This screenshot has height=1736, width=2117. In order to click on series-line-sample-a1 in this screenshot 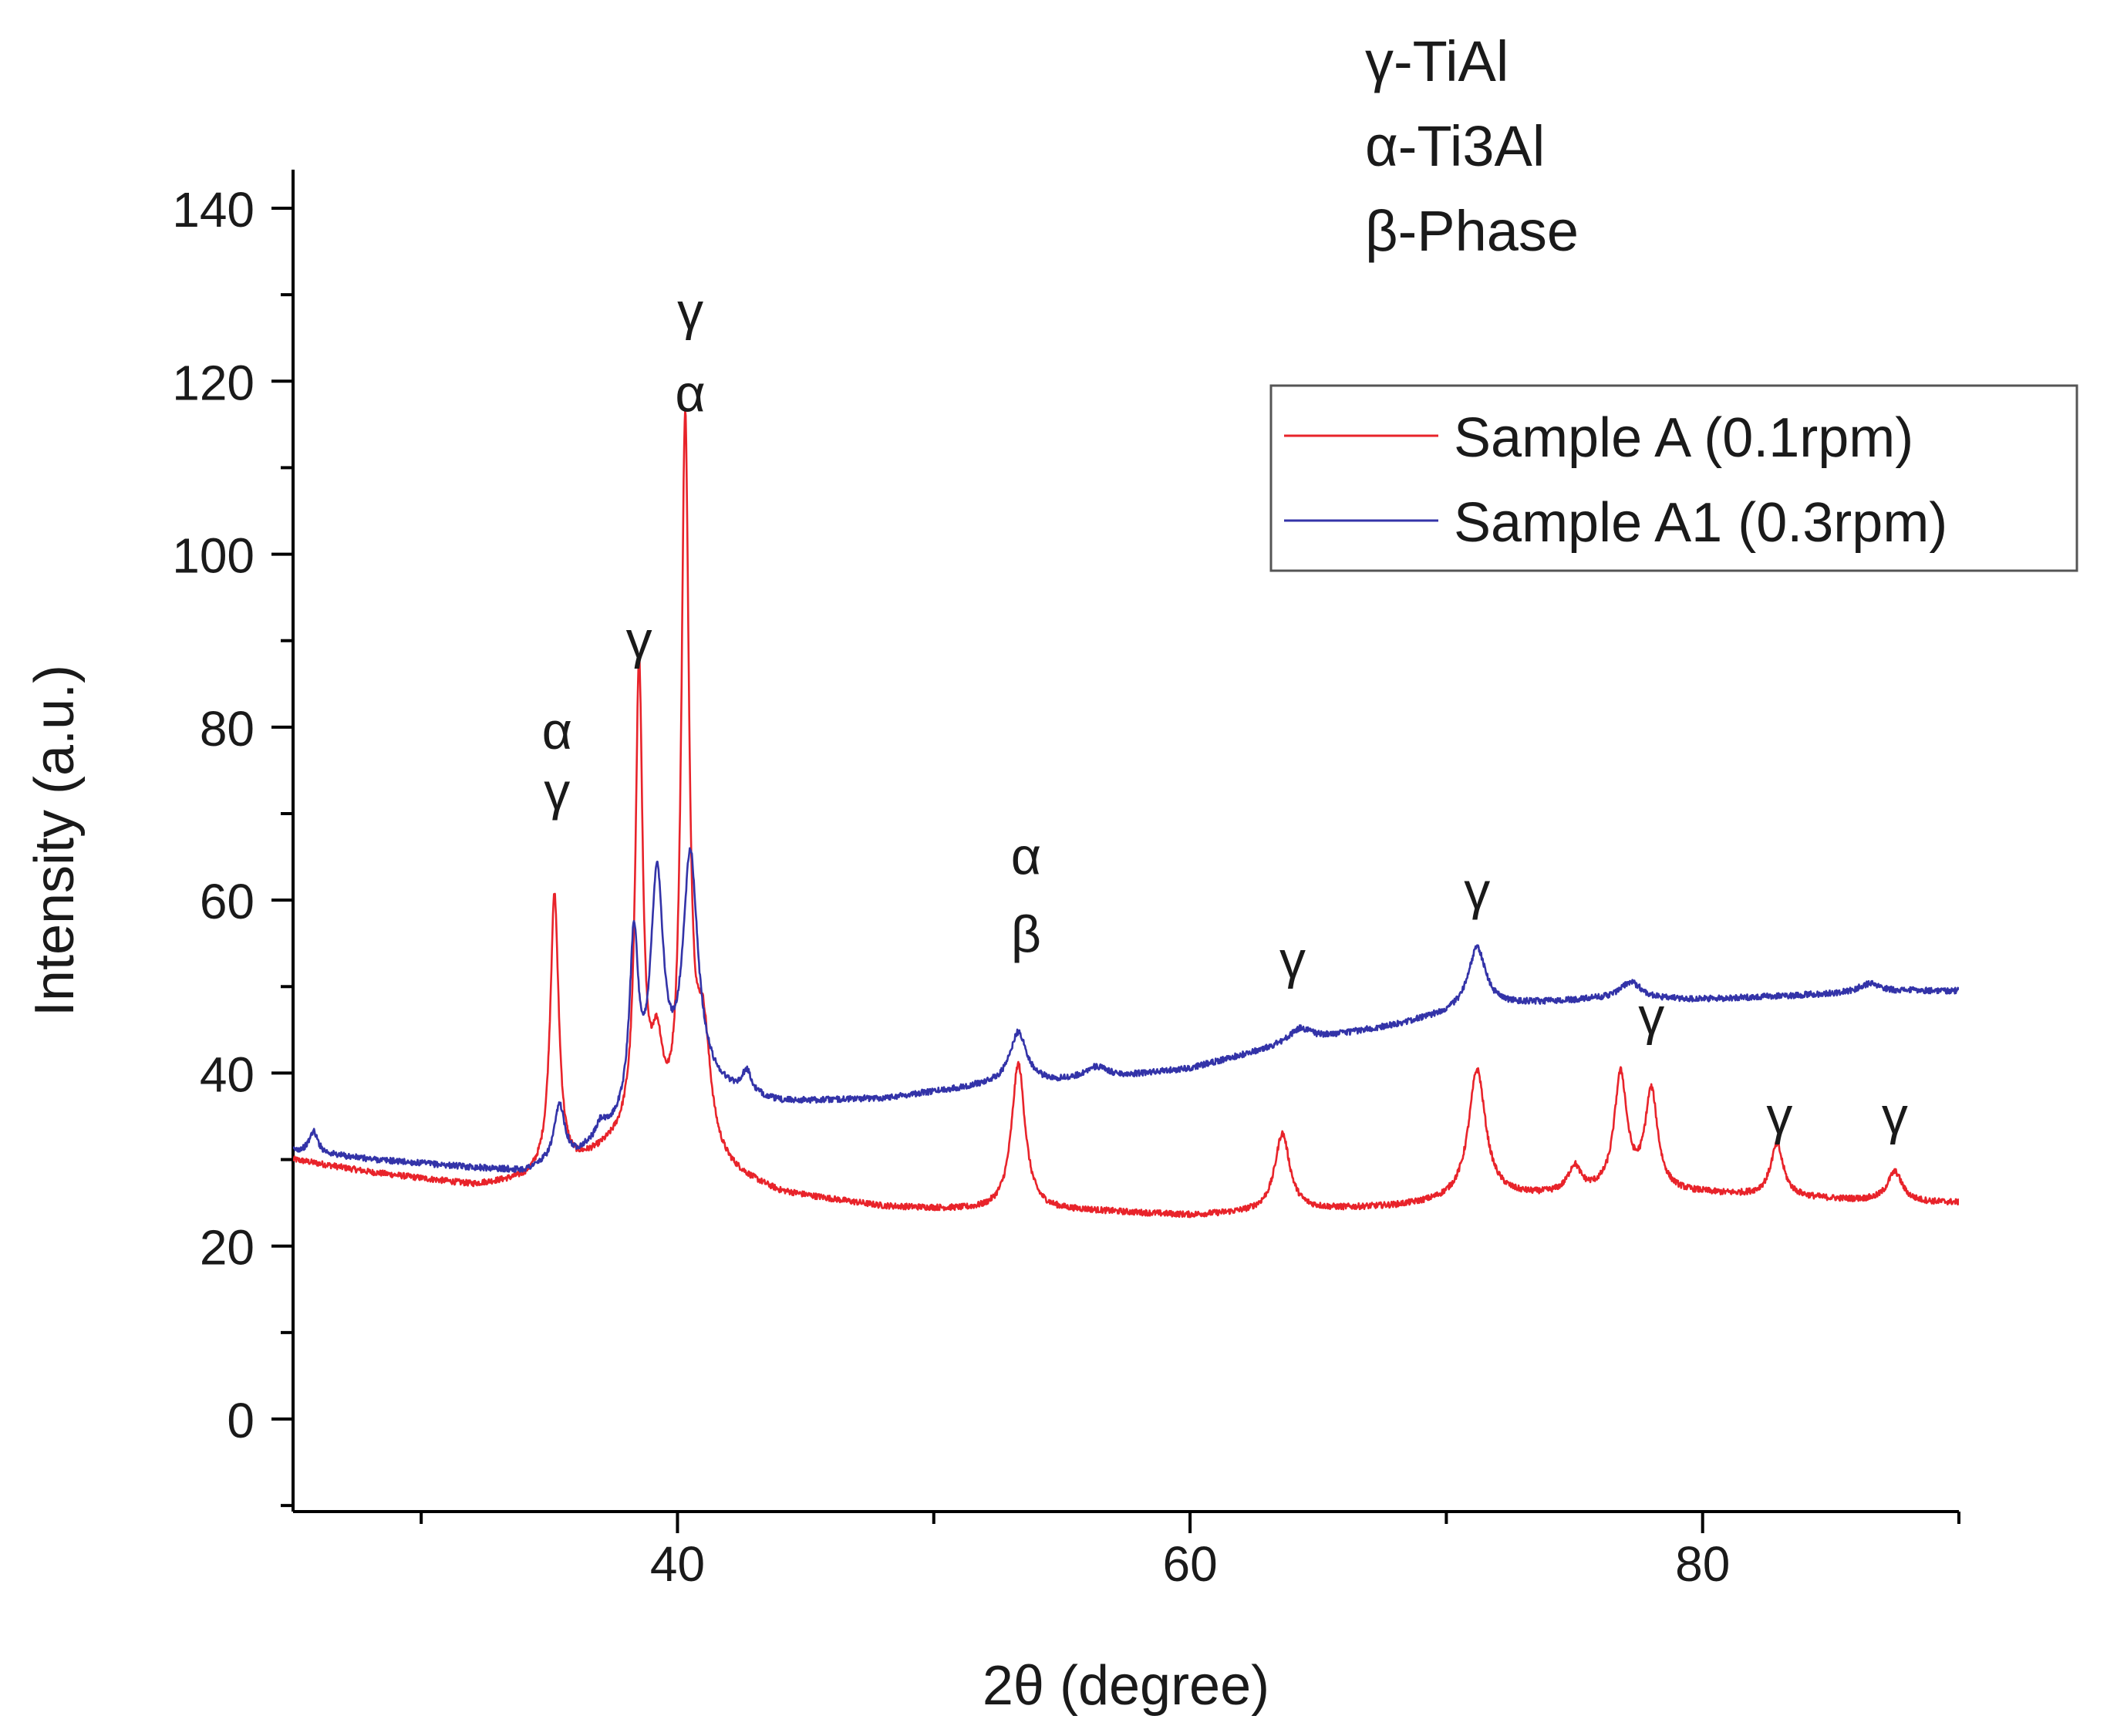, I will do `click(1126, 1010)`.